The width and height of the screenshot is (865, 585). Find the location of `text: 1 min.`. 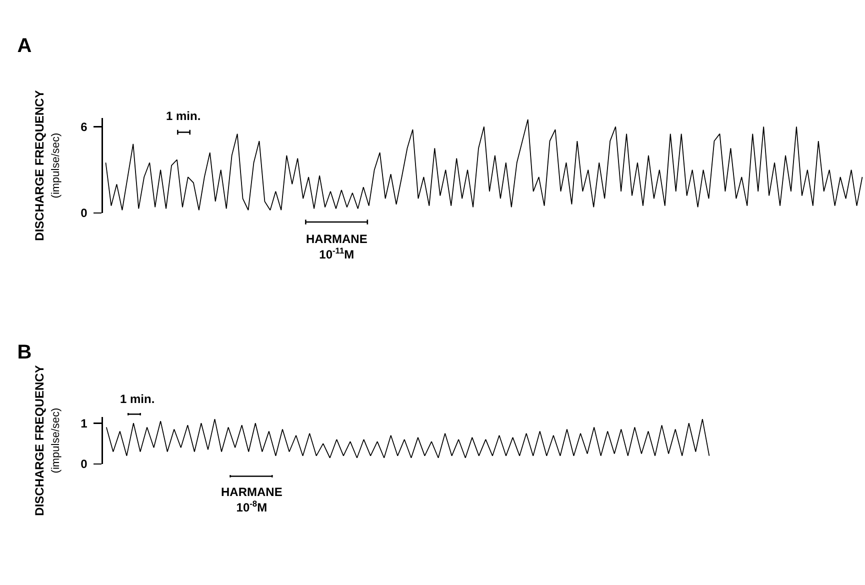

text: 1 min. is located at coordinates (137, 399).